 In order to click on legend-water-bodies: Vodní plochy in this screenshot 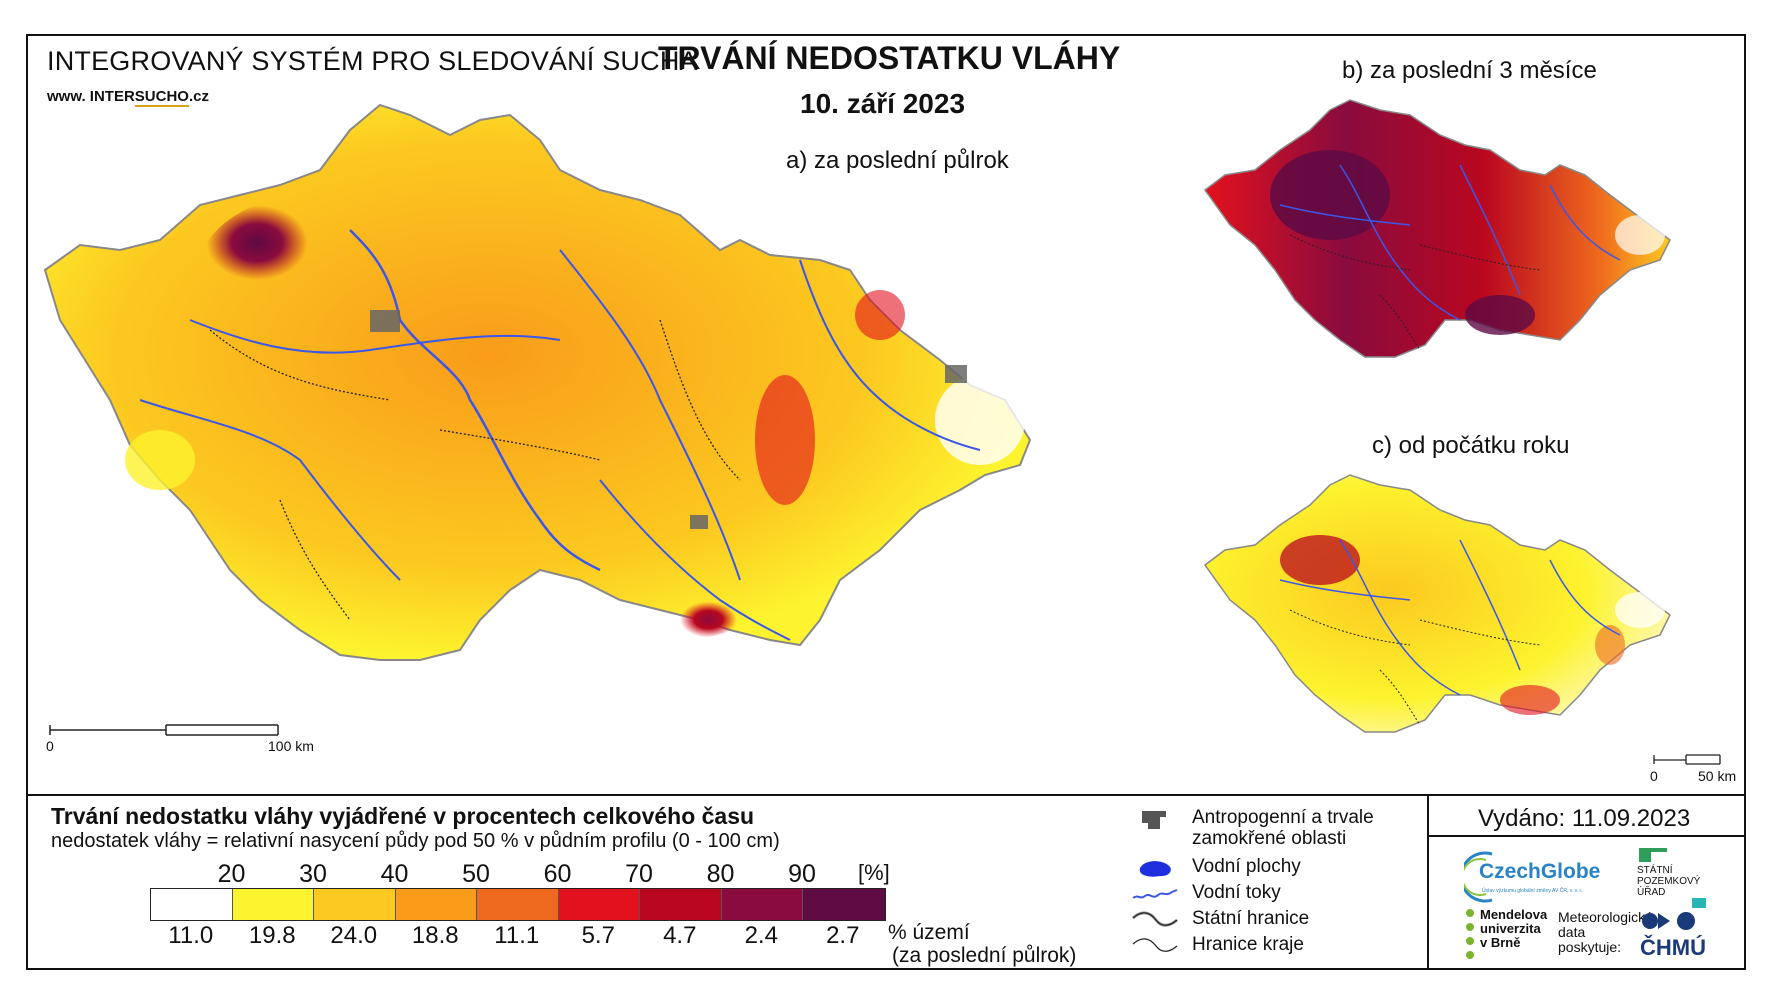, I will do `click(1215, 869)`.